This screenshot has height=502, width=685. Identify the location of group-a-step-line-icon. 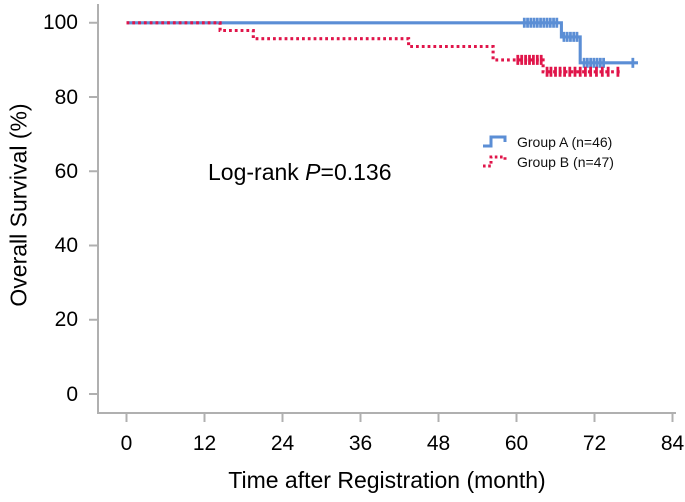
(495, 141).